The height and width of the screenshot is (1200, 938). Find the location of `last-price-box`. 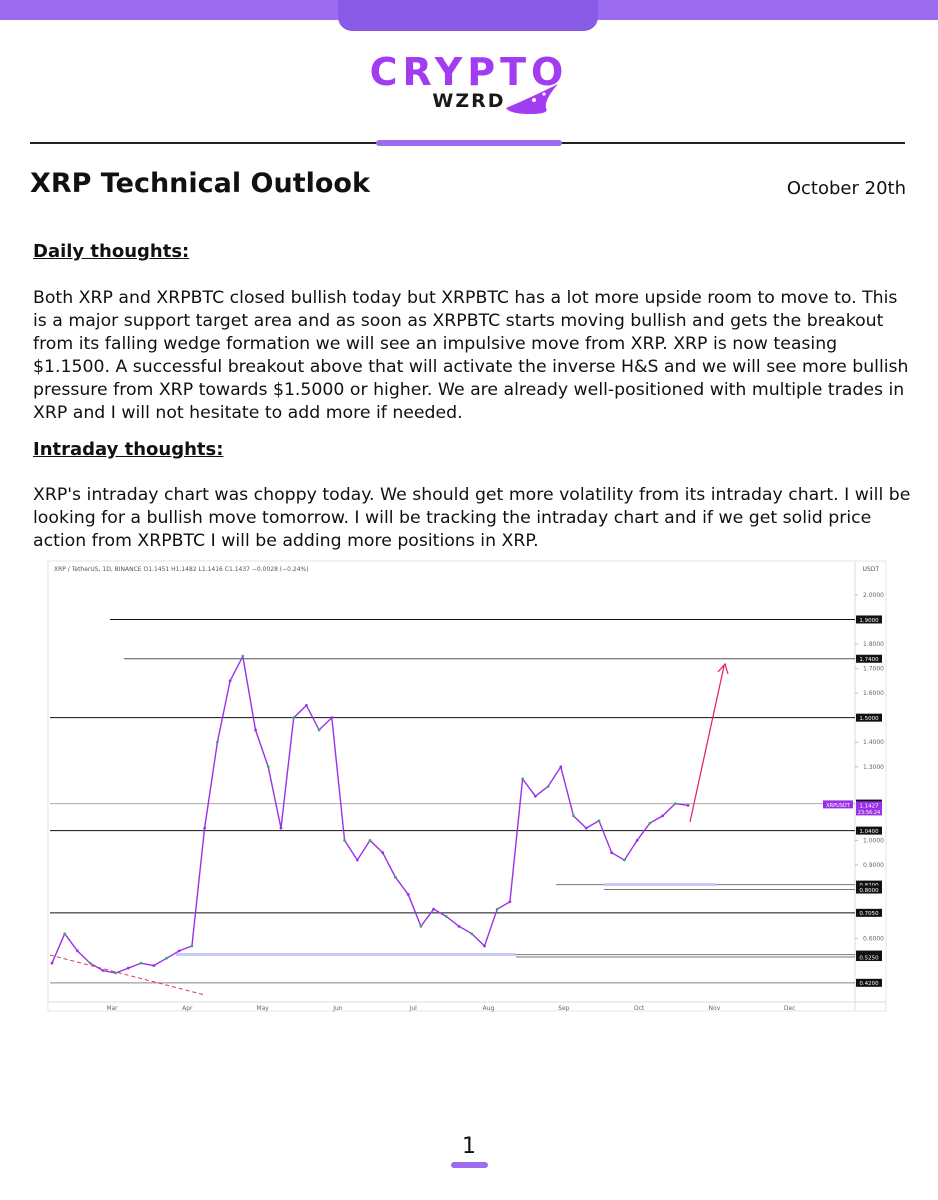

last-price-box is located at coordinates (869, 808).